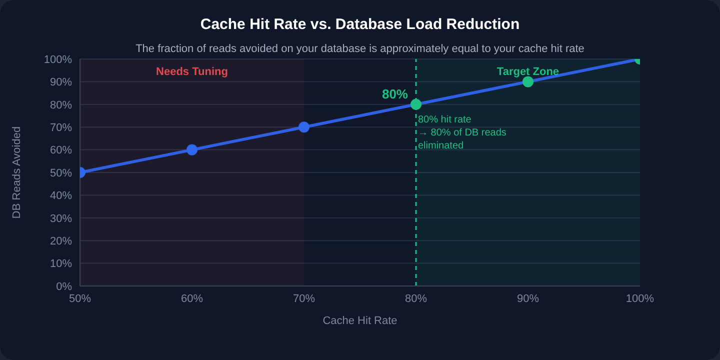 Image resolution: width=720 pixels, height=360 pixels. What do you see at coordinates (61, 82) in the screenshot?
I see `y-tick-label: 90%` at bounding box center [61, 82].